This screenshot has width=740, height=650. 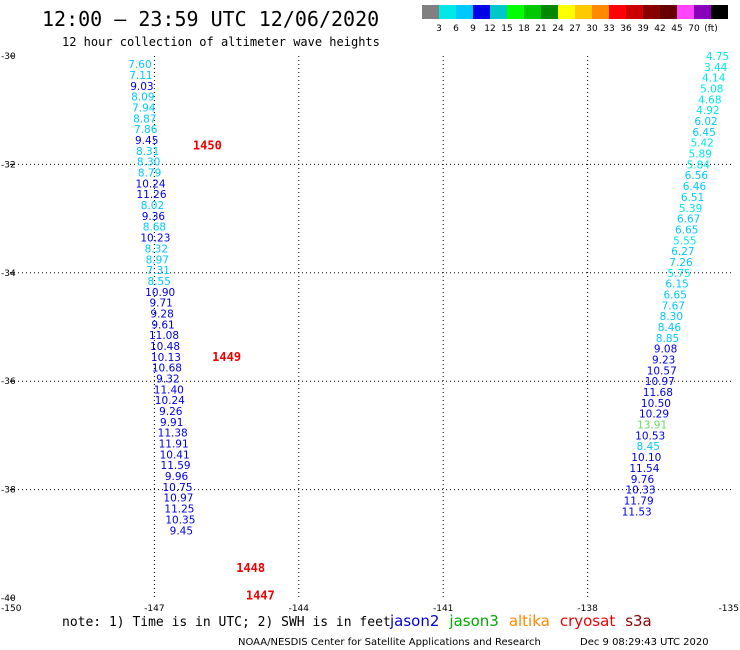 What do you see at coordinates (443, 609) in the screenshot?
I see `x-tick-label: -141` at bounding box center [443, 609].